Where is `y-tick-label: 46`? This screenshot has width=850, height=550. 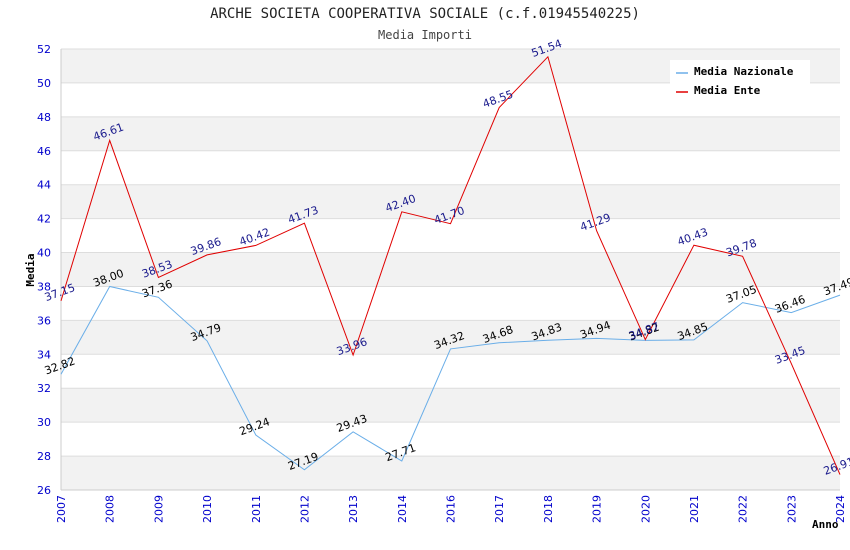 y-tick-label: 46 is located at coordinates (44, 151).